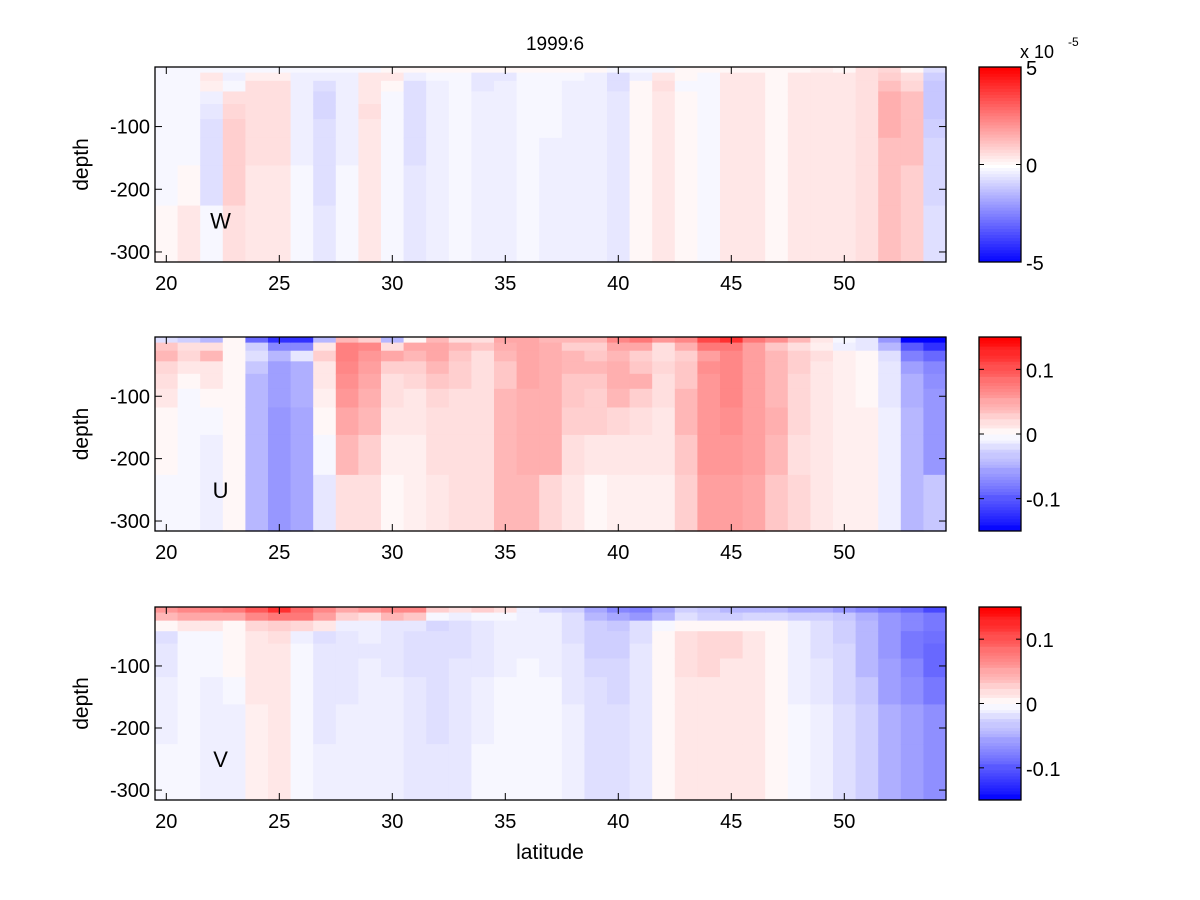 The height and width of the screenshot is (900, 1200). I want to click on y-axis-label: depth, so click(81, 164).